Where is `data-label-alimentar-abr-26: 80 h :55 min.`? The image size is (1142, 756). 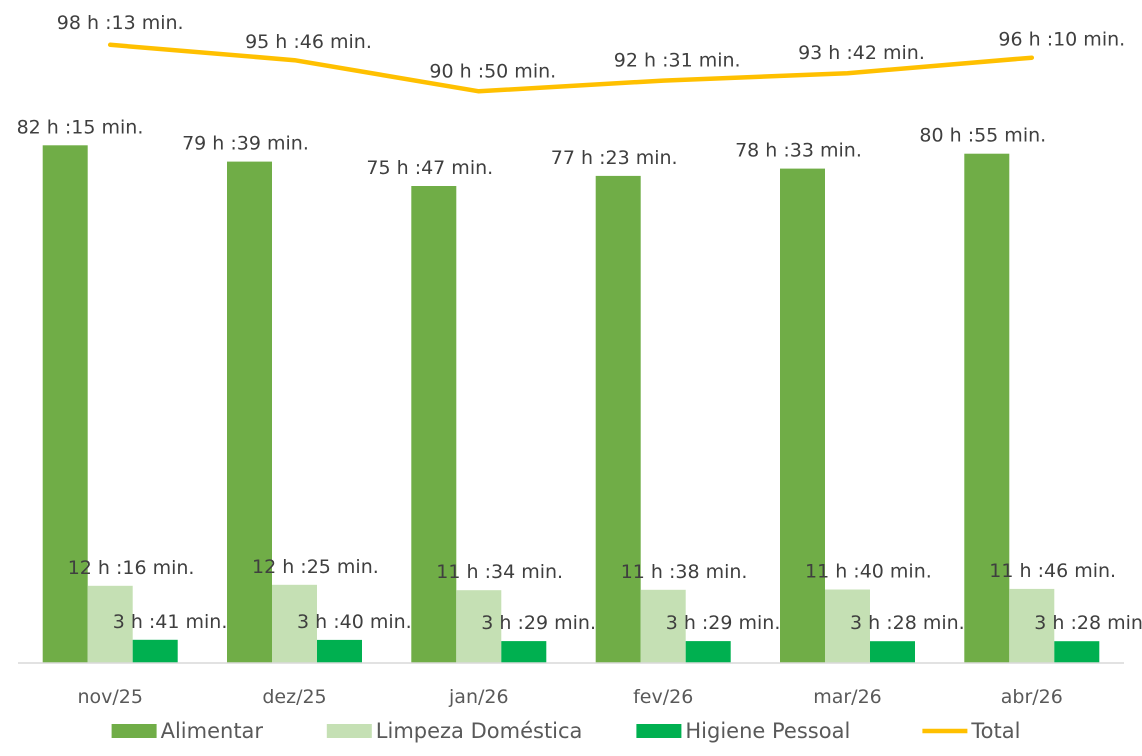
data-label-alimentar-abr-26: 80 h :55 min. is located at coordinates (982, 136).